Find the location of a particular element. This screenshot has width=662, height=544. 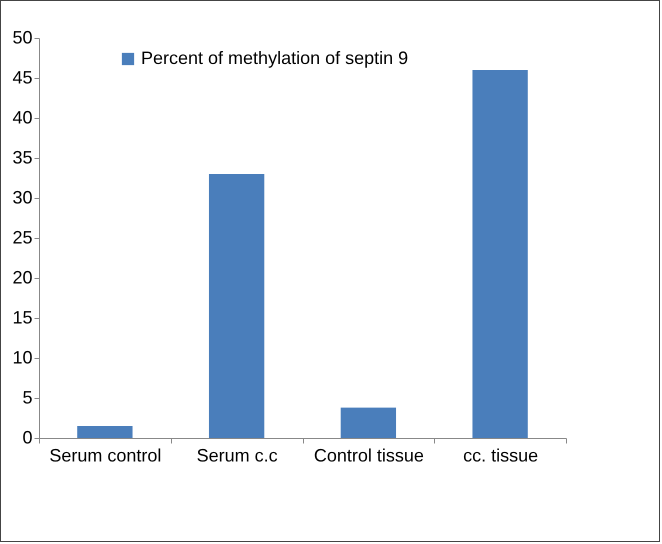

y-tick-label: 30 is located at coordinates (22, 198).